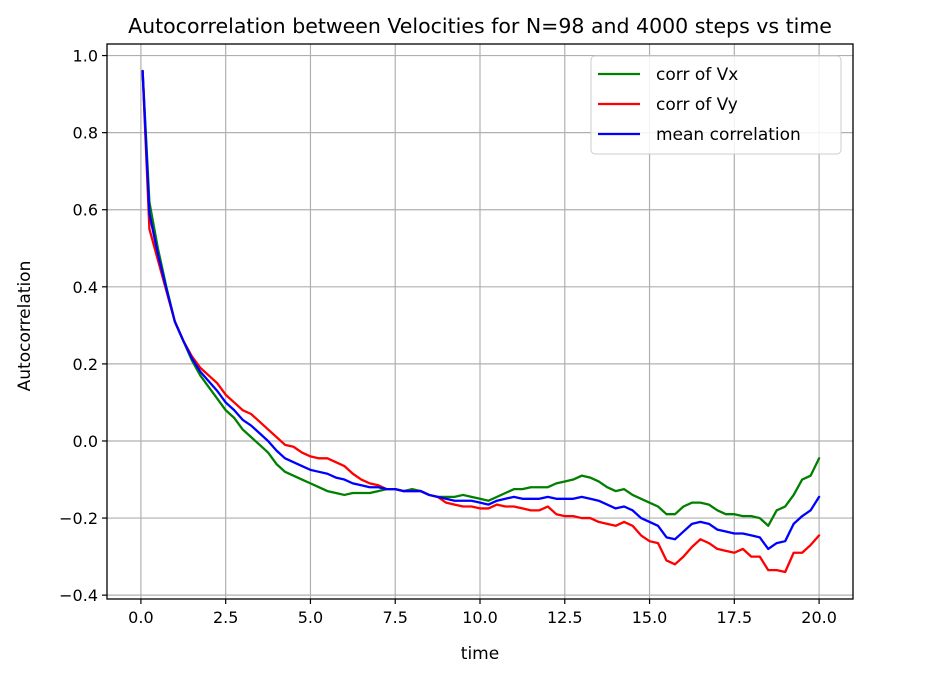 The width and height of the screenshot is (925, 678). I want to click on y-tick-label: −0.2, so click(78, 518).